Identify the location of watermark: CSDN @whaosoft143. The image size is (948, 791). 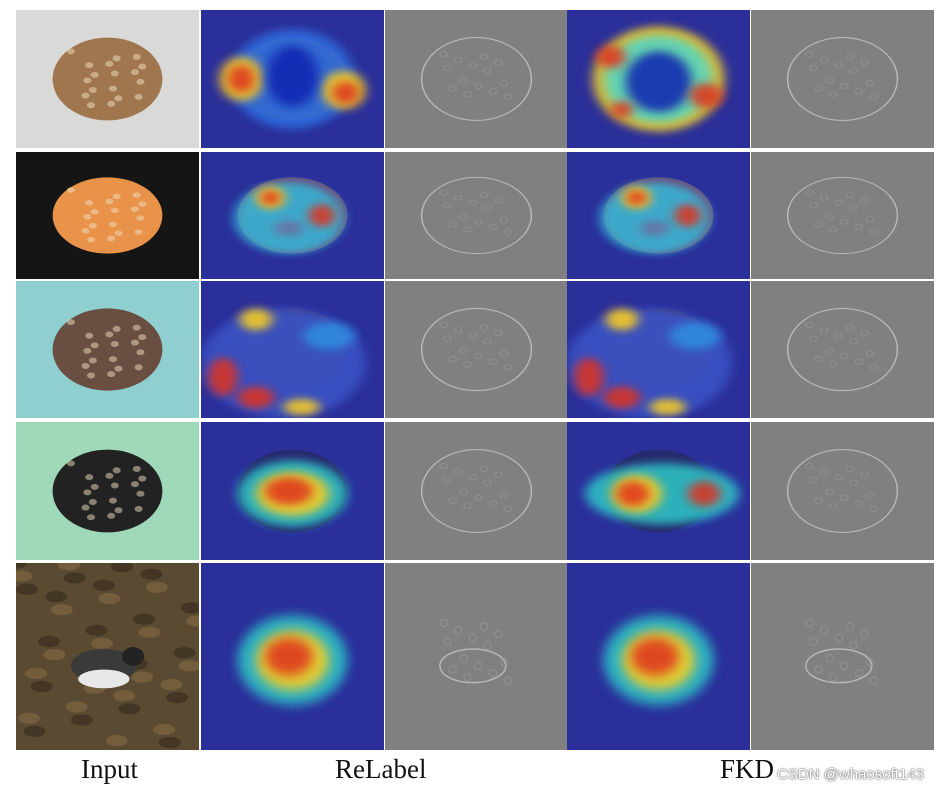
(850, 774).